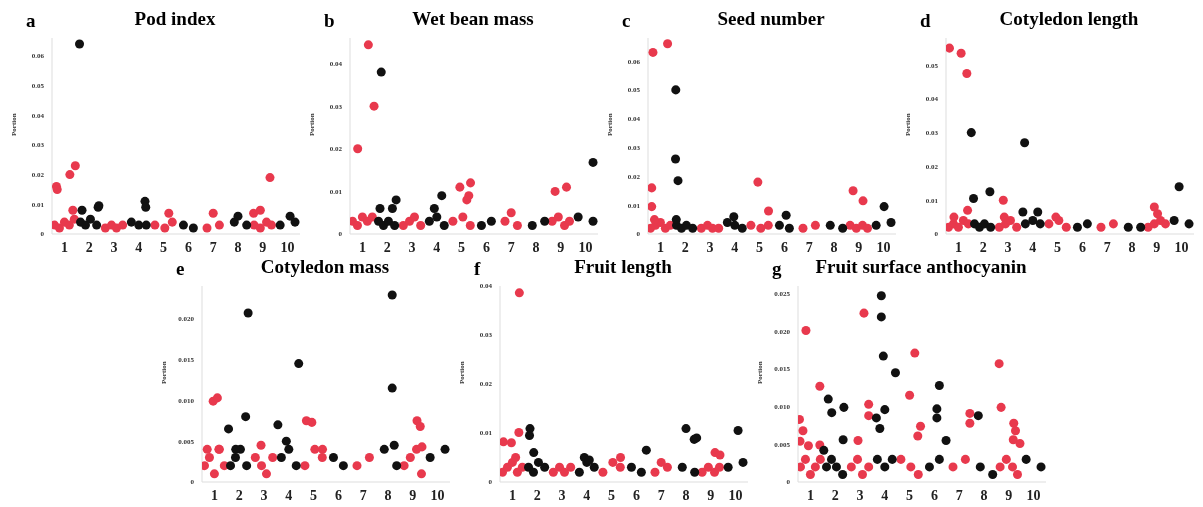  What do you see at coordinates (1069, 18) in the screenshot?
I see `chart-title: Cotyledon length` at bounding box center [1069, 18].